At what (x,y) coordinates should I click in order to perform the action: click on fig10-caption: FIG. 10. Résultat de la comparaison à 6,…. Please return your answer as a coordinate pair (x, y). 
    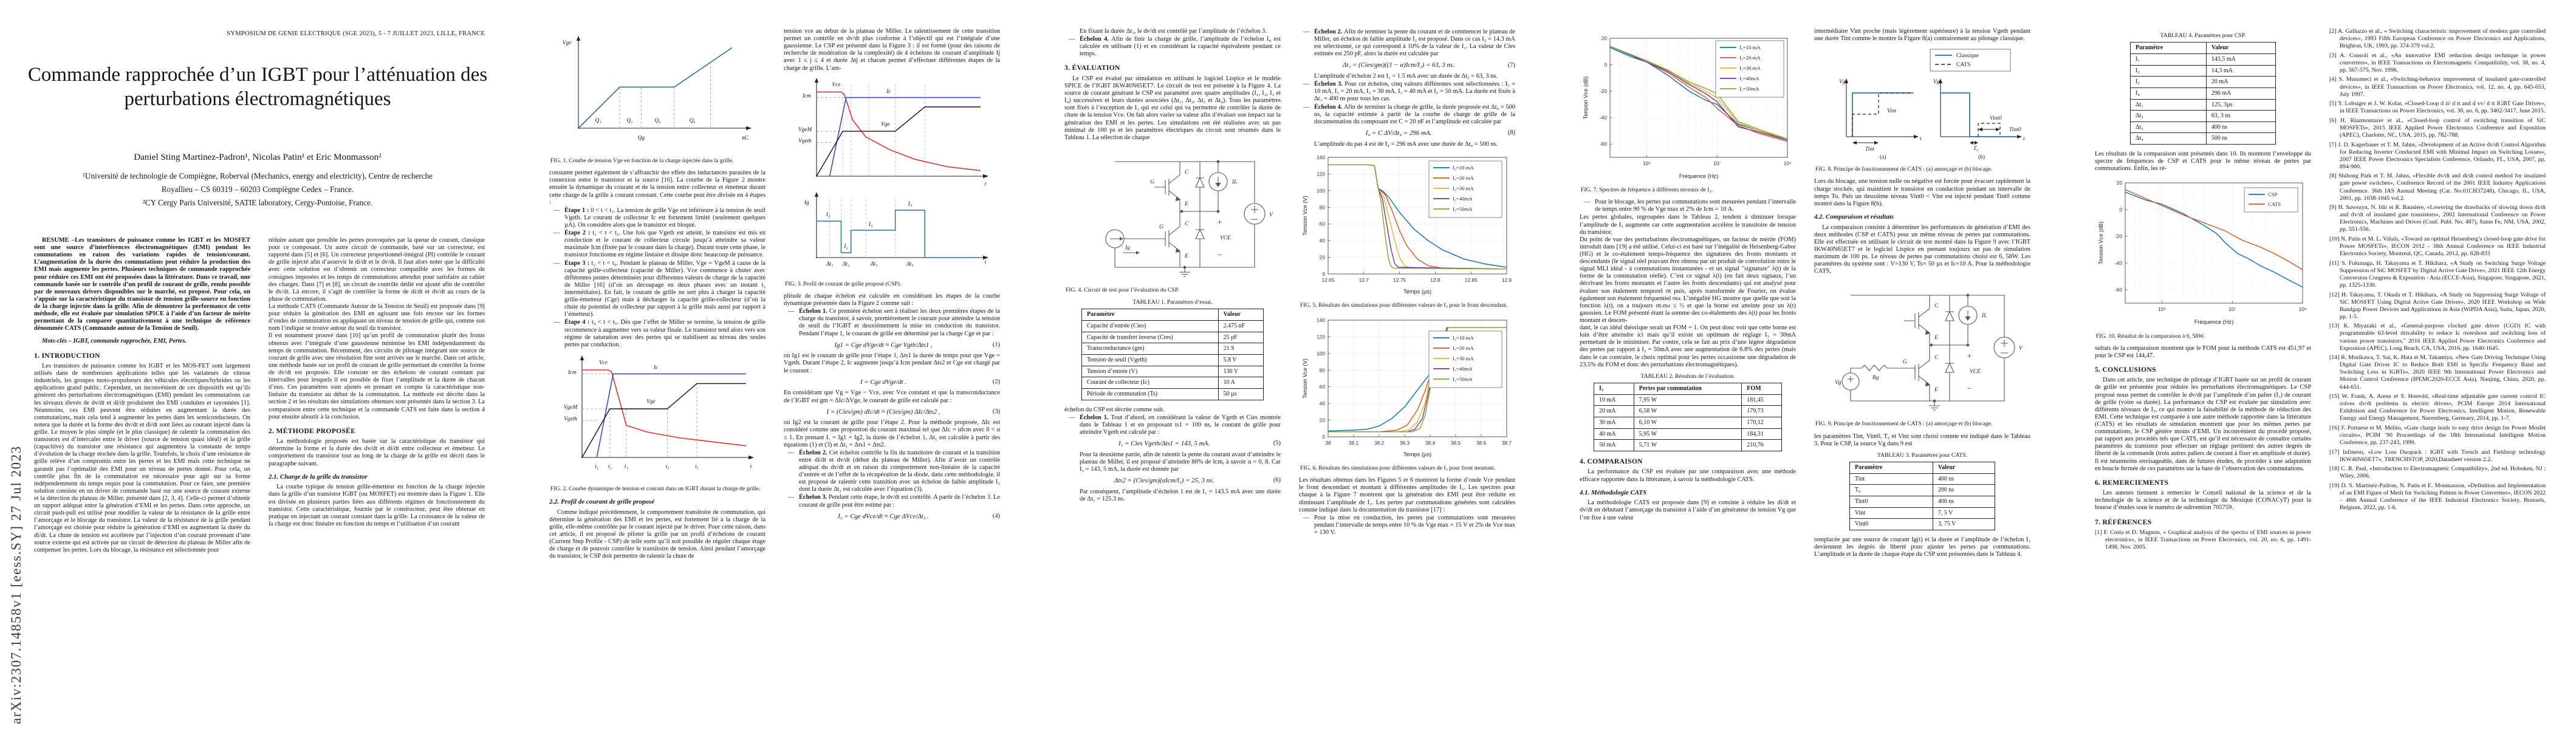
    Looking at the image, I should click on (2150, 336).